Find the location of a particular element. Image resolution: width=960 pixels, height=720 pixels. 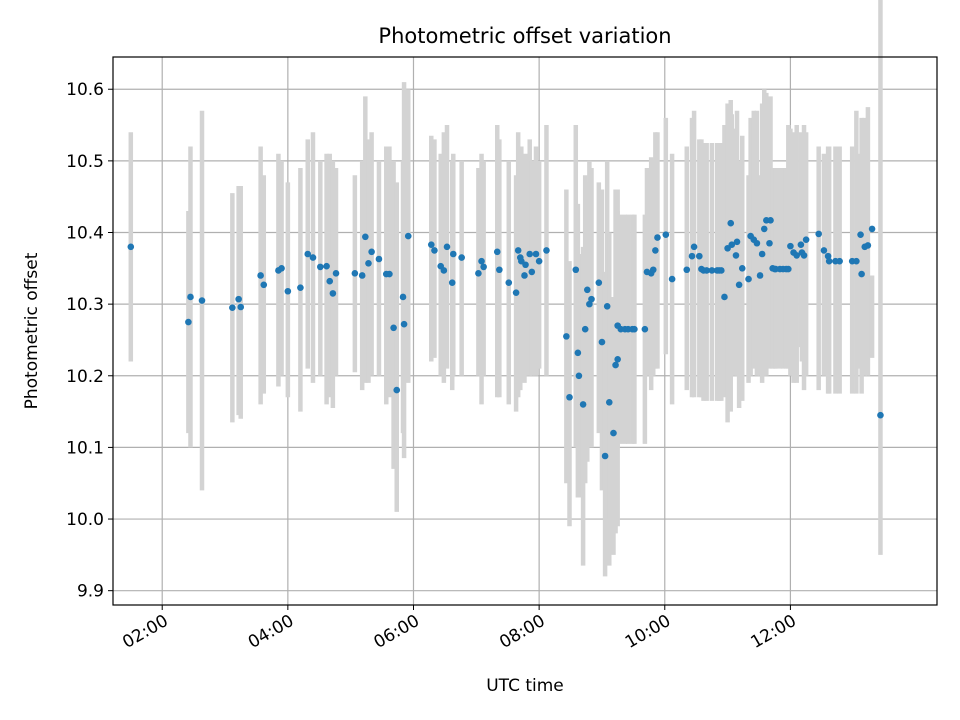

y-tick-label: 10.0 is located at coordinates (85, 520).